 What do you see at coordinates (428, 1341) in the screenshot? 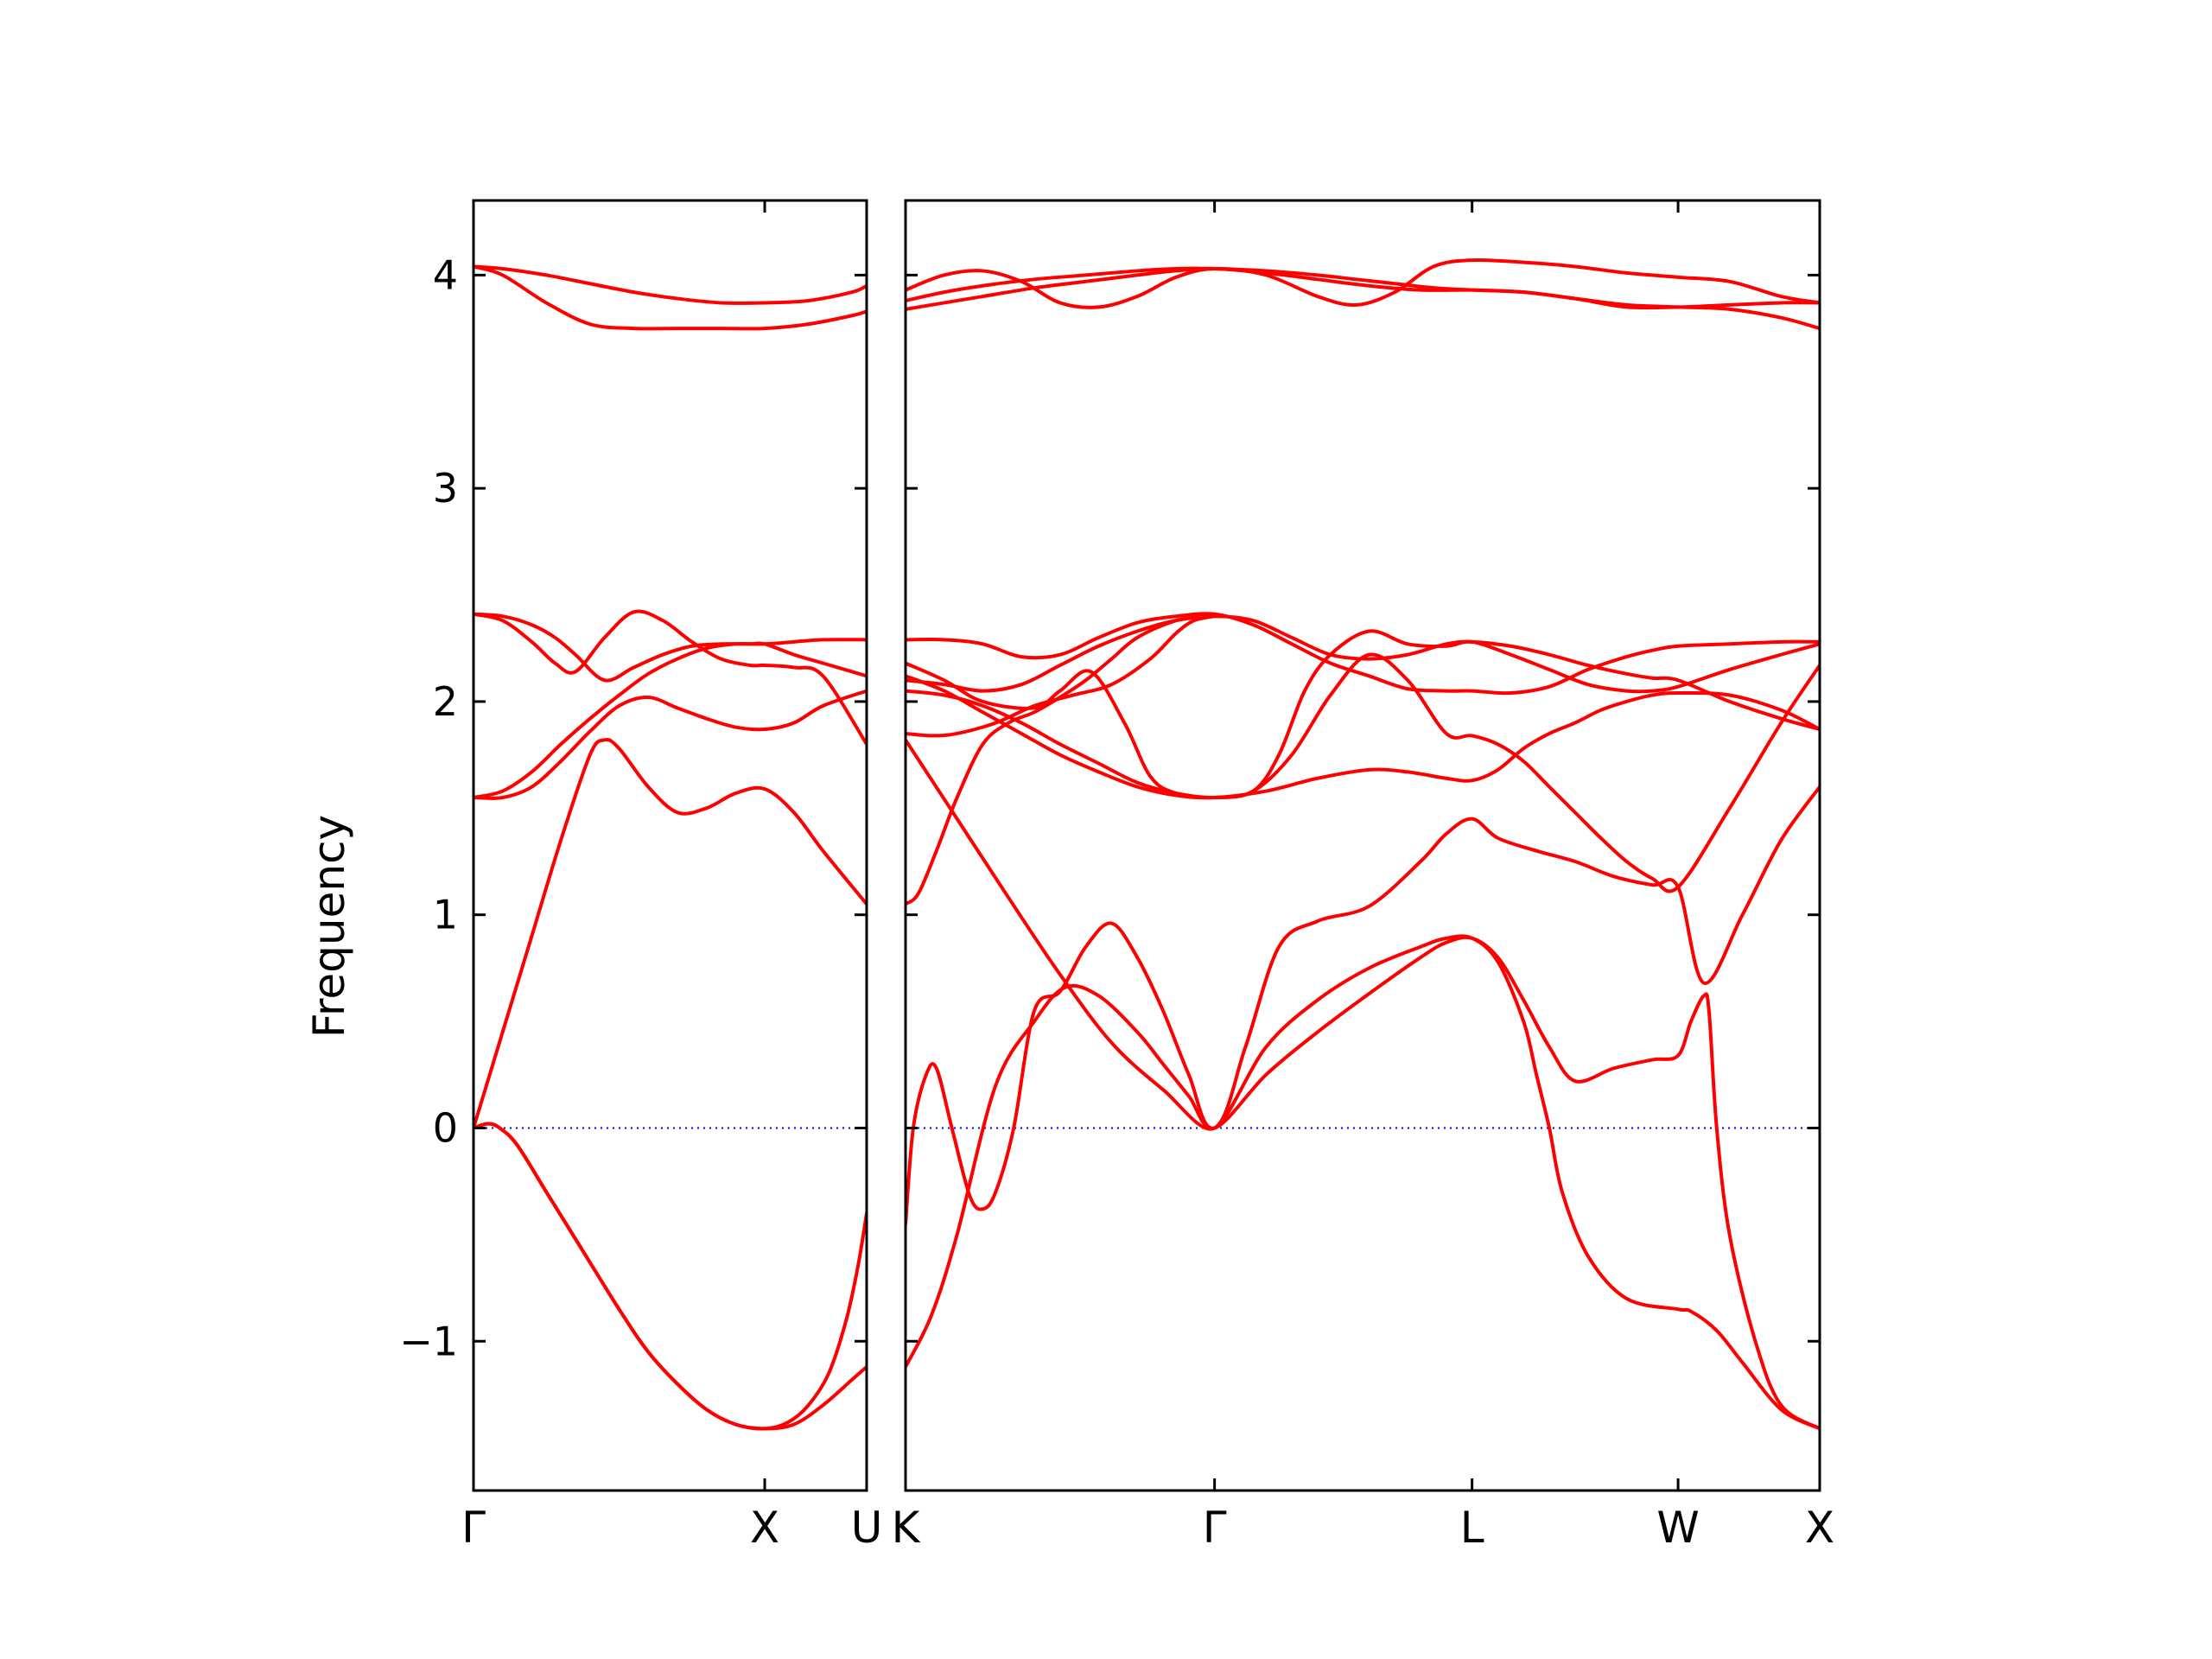
I see `y-tick-label: −1` at bounding box center [428, 1341].